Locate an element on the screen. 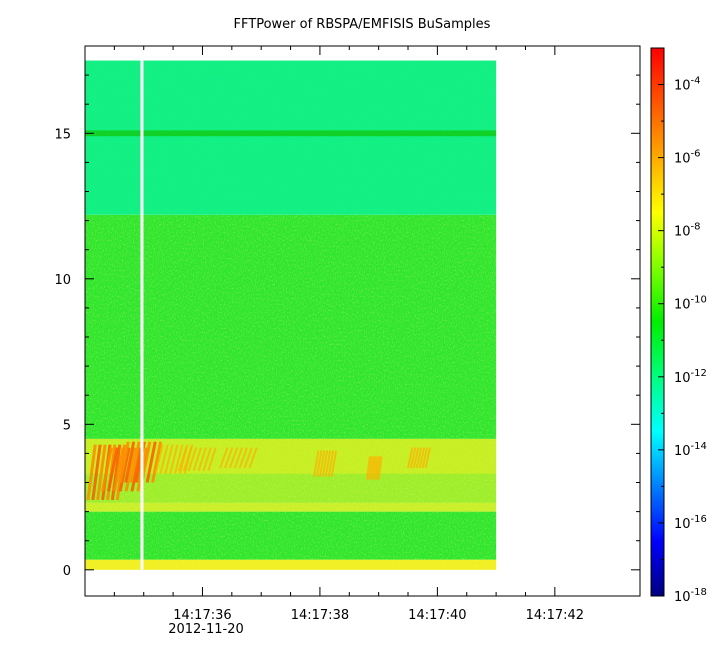 This screenshot has width=724, height=656. x-axis-date-label: 2012-11-20 is located at coordinates (206, 629).